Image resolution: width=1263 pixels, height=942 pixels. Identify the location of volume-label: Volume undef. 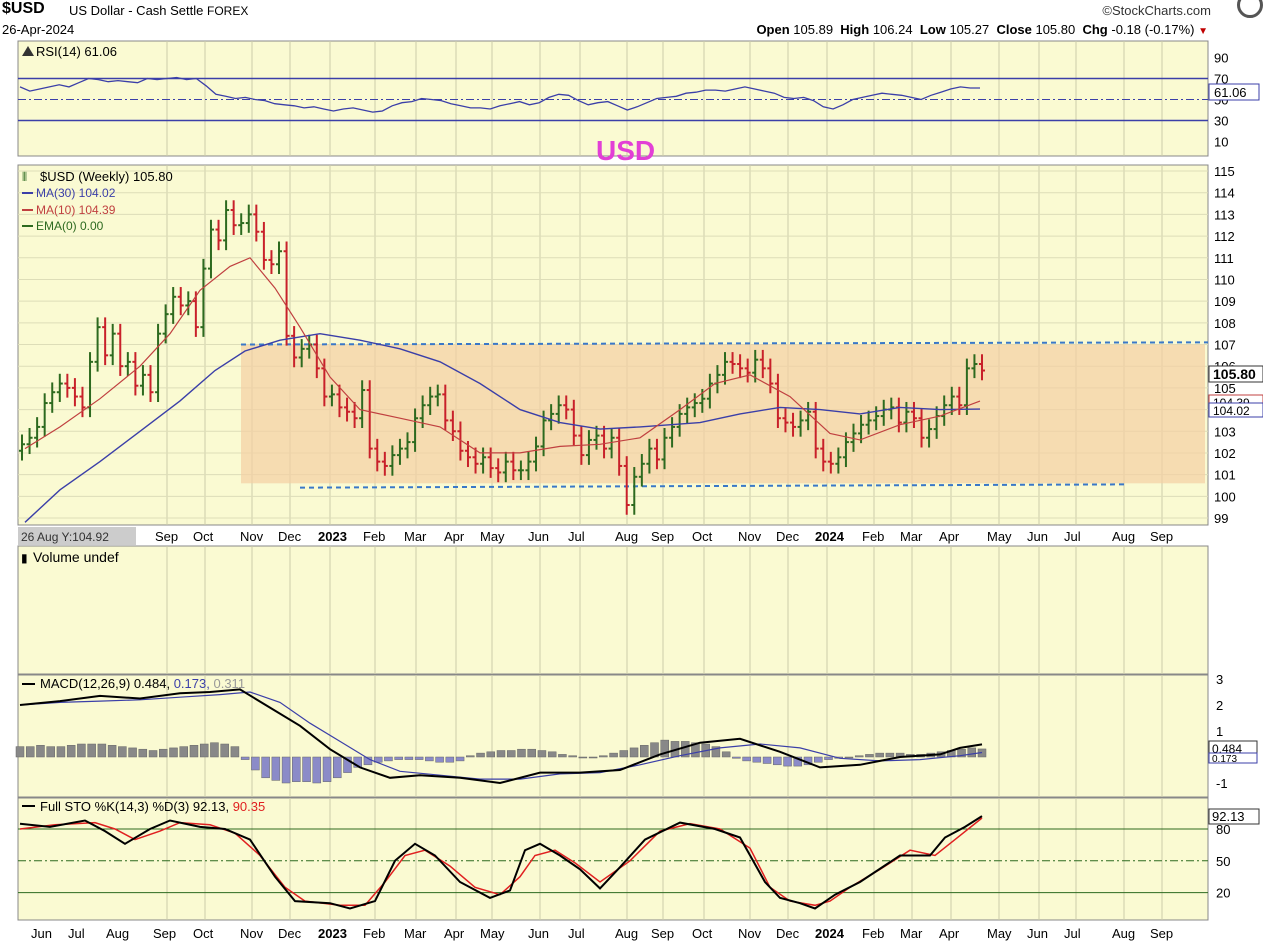
(76, 557).